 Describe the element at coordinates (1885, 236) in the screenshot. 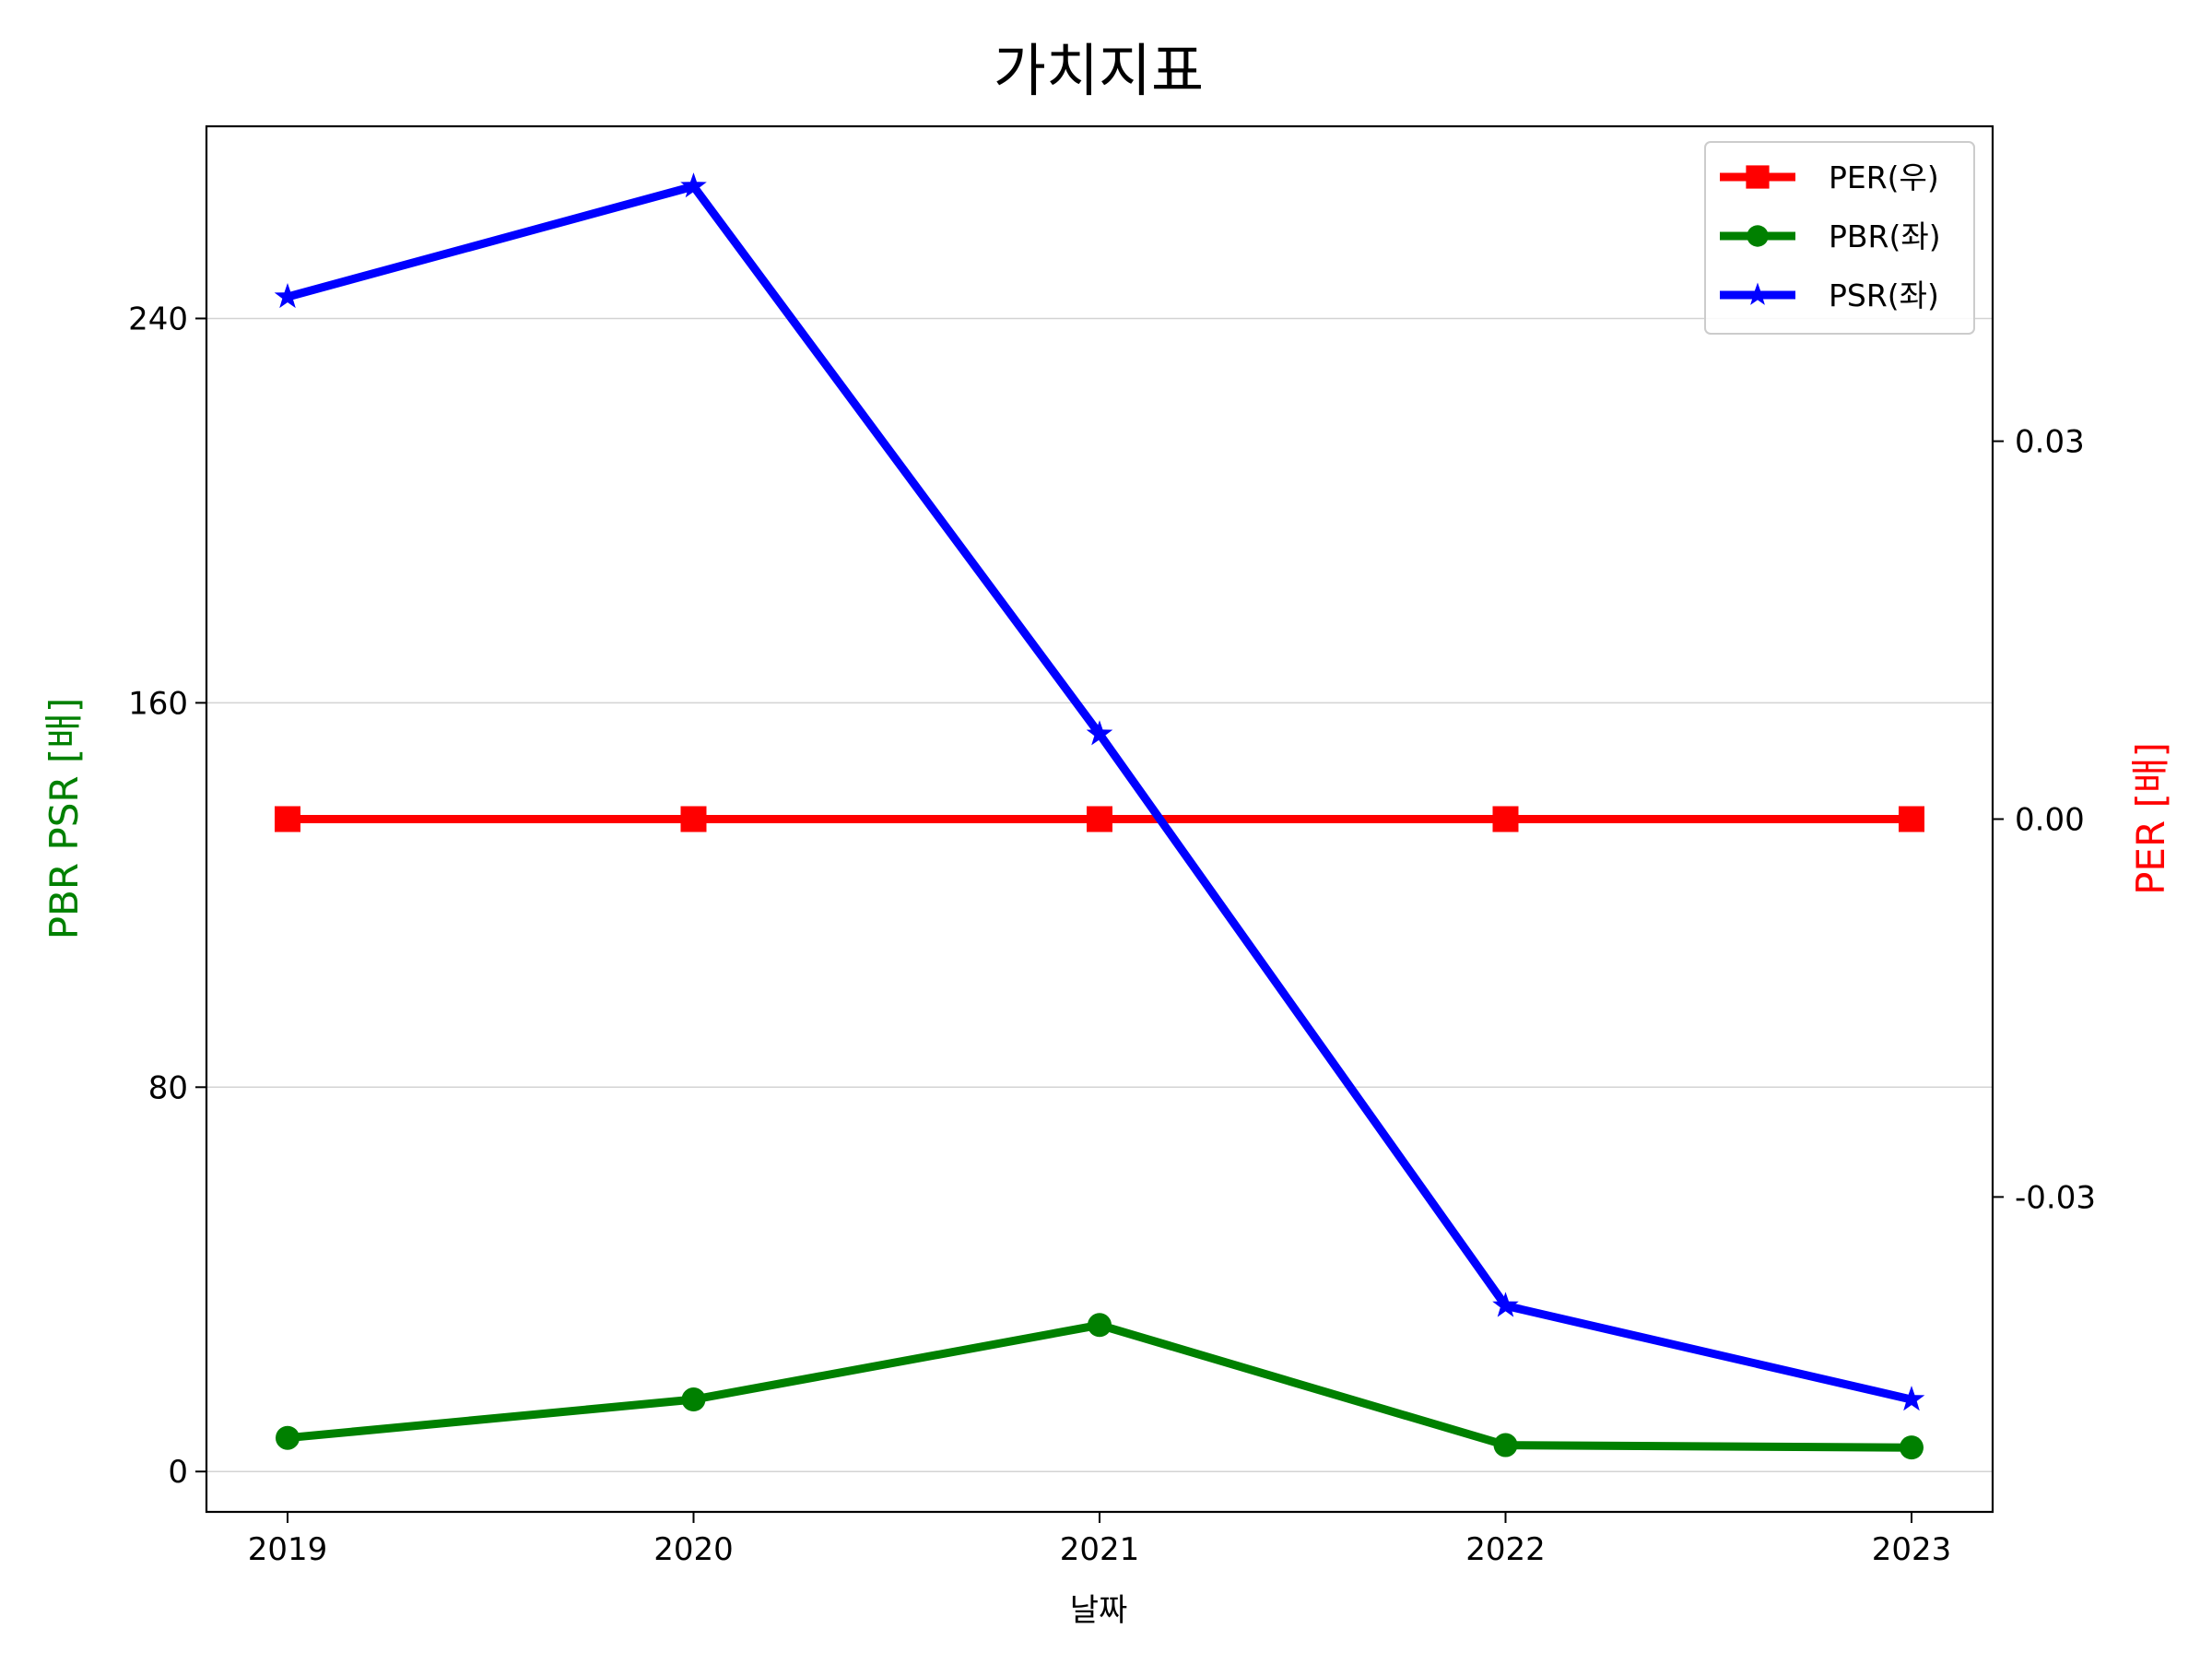

I see `legend-label: PBR(좌)` at that location.